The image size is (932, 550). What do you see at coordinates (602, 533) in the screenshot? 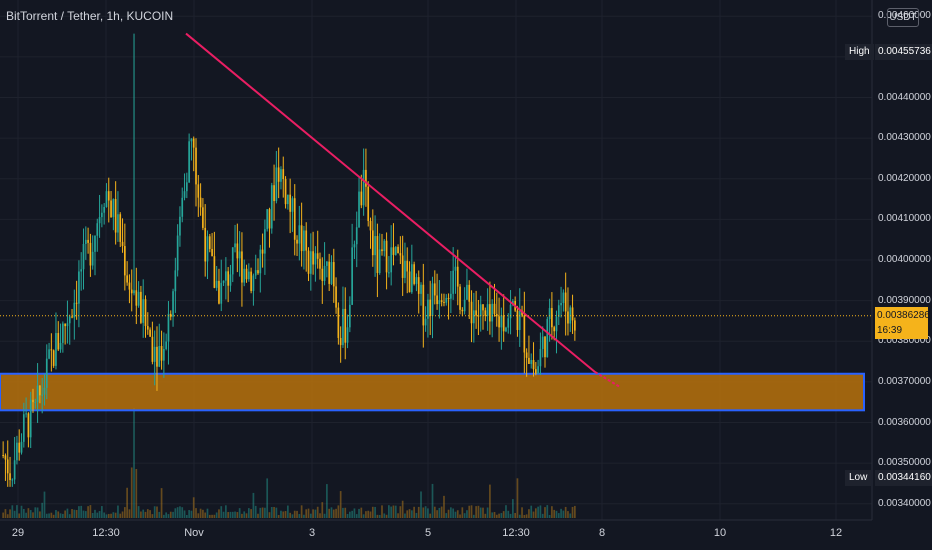
I see `time-tick-label: 8` at bounding box center [602, 533].